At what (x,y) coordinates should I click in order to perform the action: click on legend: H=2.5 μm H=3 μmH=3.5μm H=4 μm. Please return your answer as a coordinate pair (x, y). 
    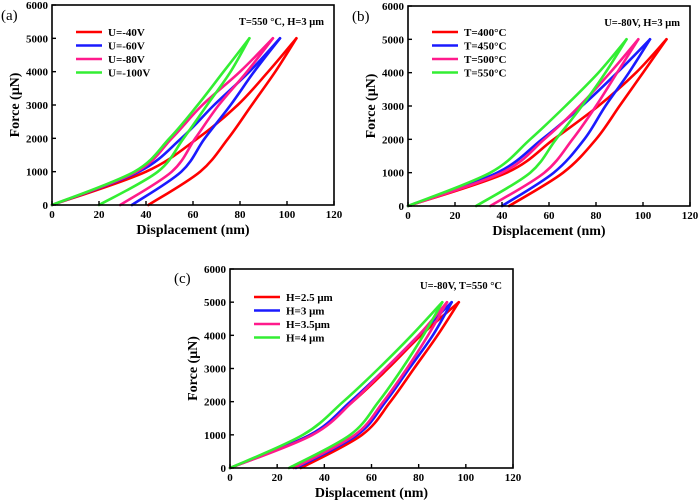
    Looking at the image, I should click on (293, 318).